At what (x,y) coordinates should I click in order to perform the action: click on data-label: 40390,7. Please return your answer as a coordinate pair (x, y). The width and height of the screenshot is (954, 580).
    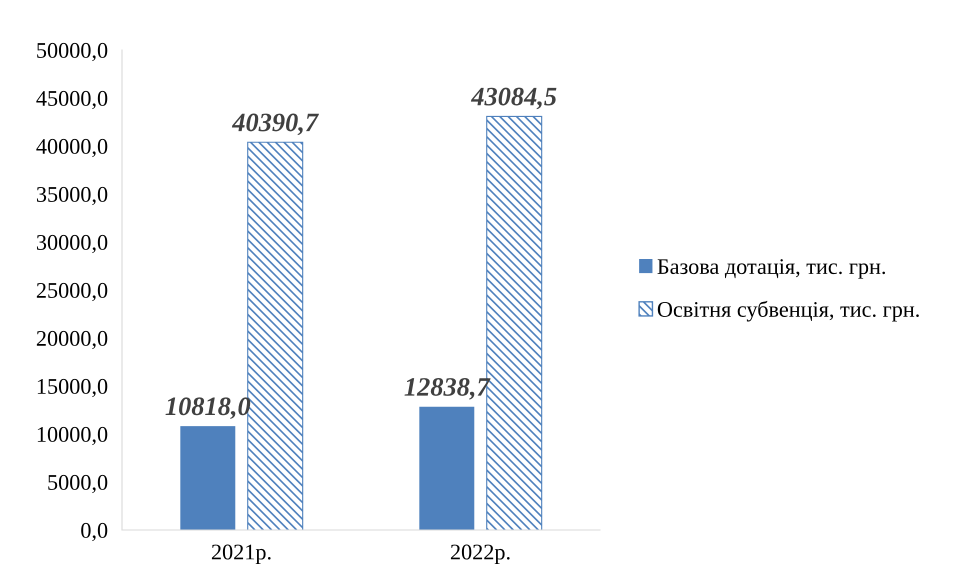
    Looking at the image, I should click on (275, 125).